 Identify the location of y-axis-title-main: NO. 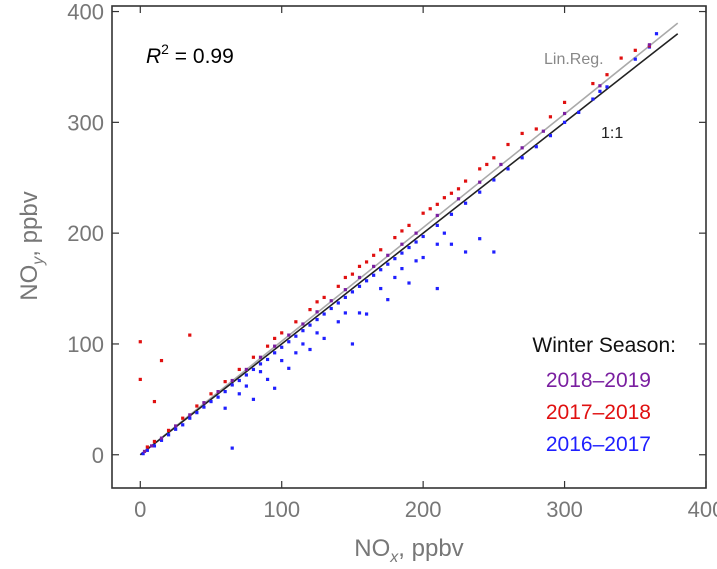
(29, 283).